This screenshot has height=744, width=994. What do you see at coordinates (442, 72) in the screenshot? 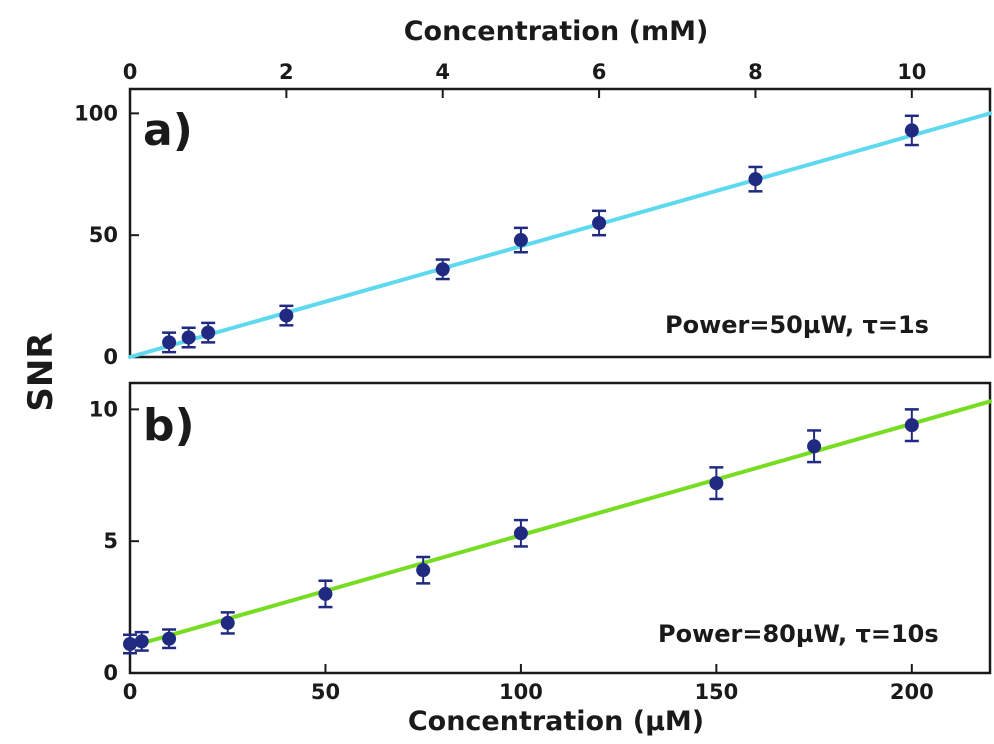
I see `x-tick-label-a: 4` at bounding box center [442, 72].